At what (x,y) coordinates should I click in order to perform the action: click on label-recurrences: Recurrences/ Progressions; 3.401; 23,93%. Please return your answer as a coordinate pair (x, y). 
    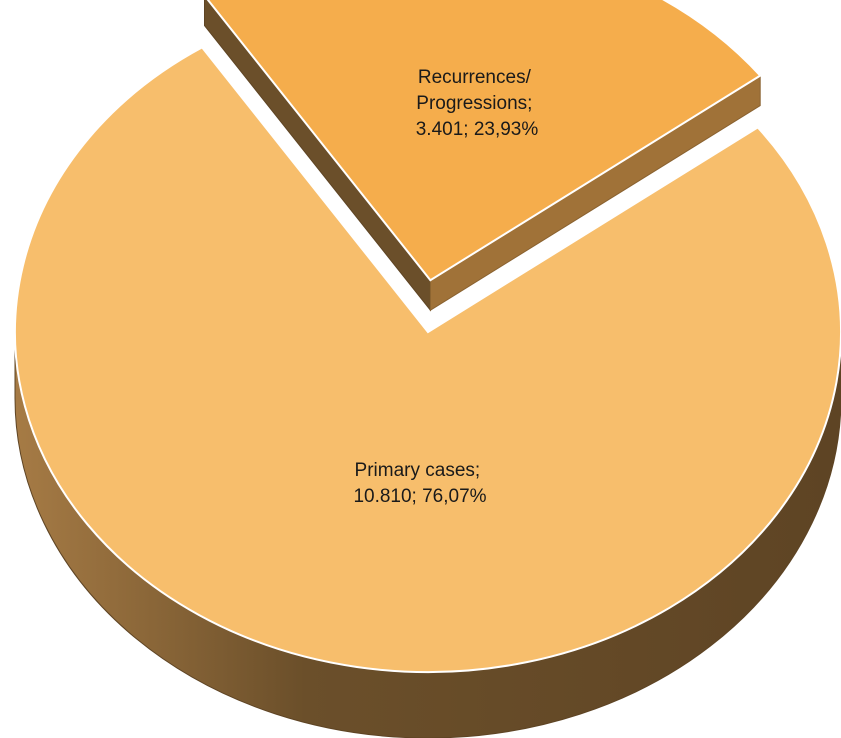
    Looking at the image, I should click on (477, 103).